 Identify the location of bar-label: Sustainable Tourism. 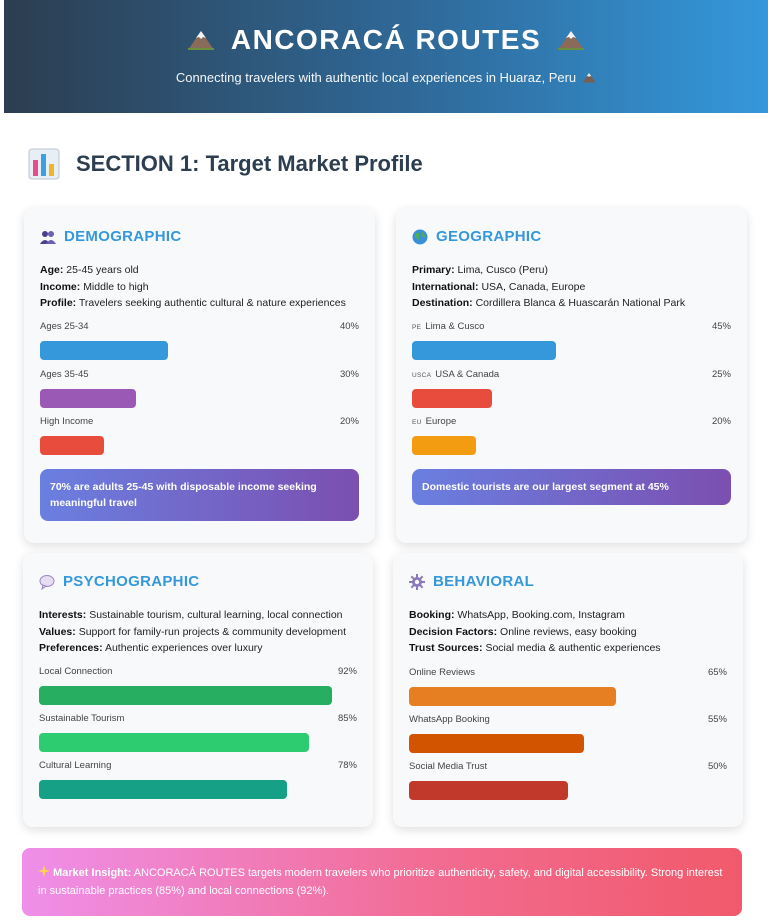
(82, 718).